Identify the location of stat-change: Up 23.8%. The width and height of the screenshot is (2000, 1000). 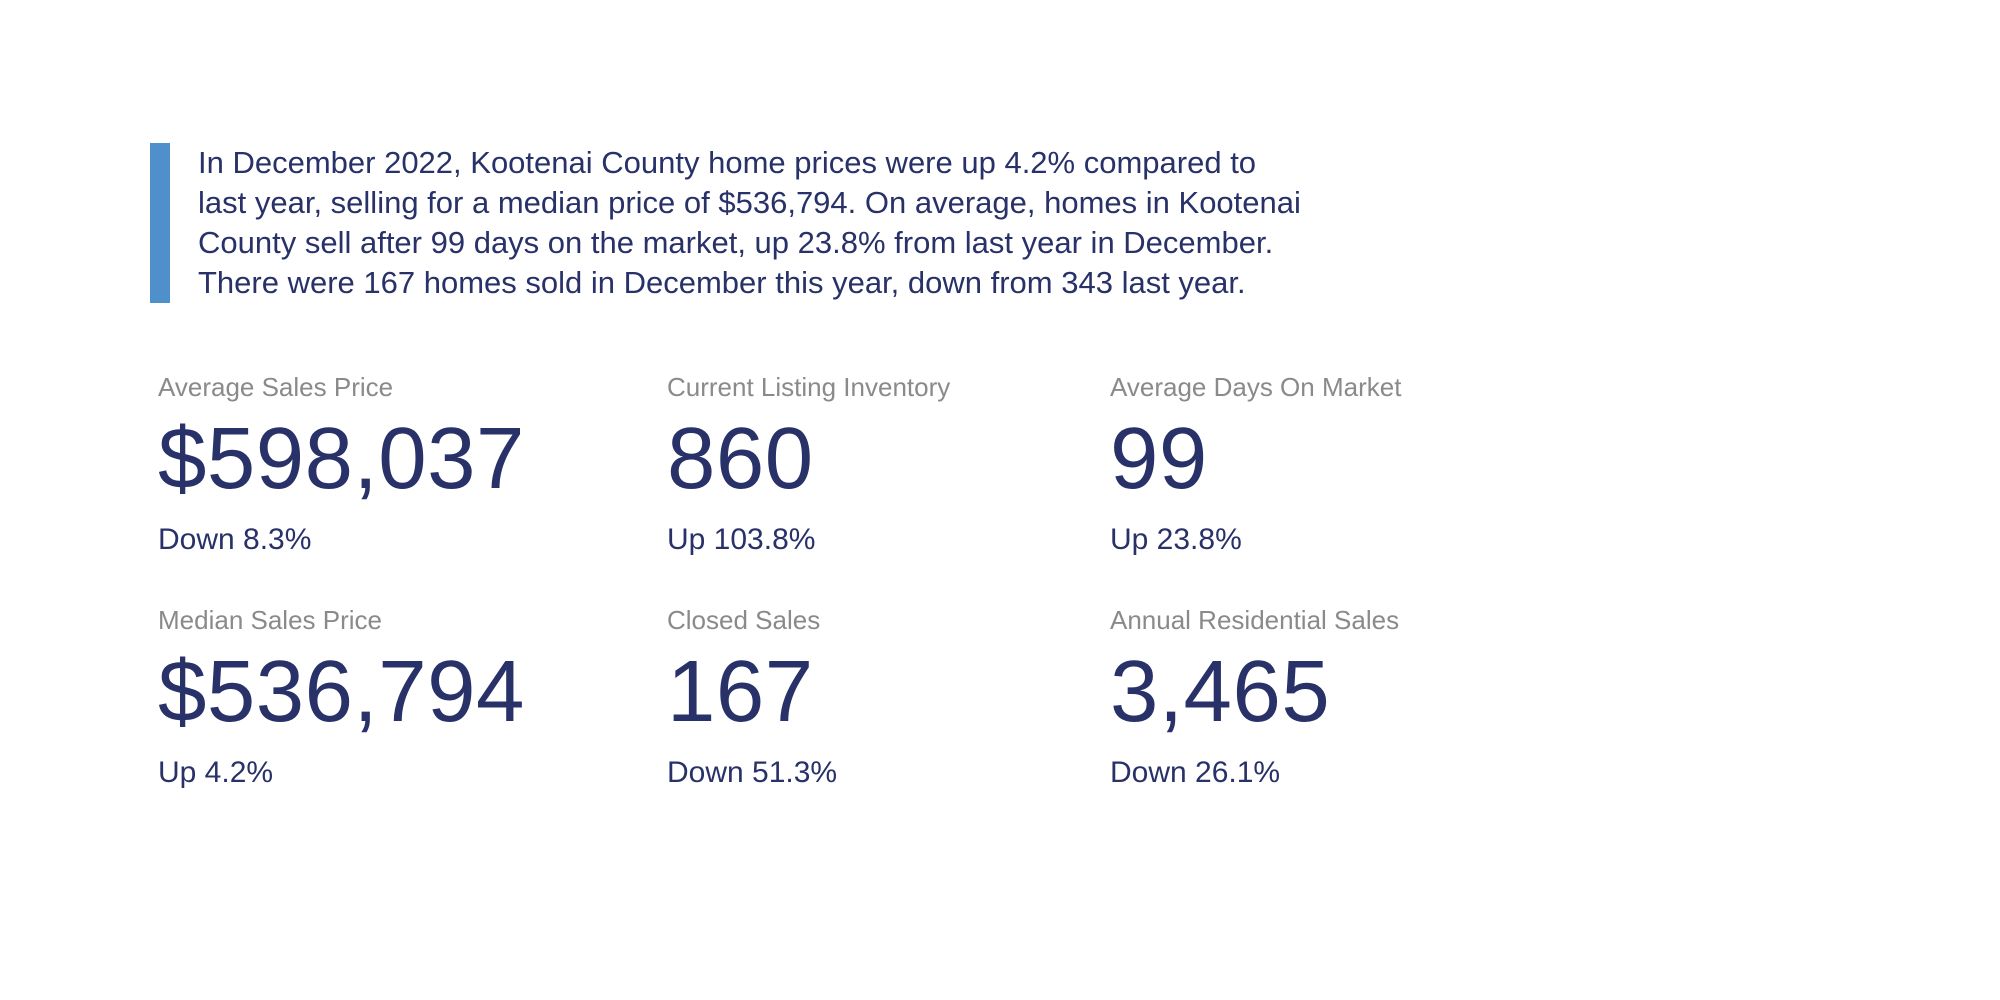
(1176, 539).